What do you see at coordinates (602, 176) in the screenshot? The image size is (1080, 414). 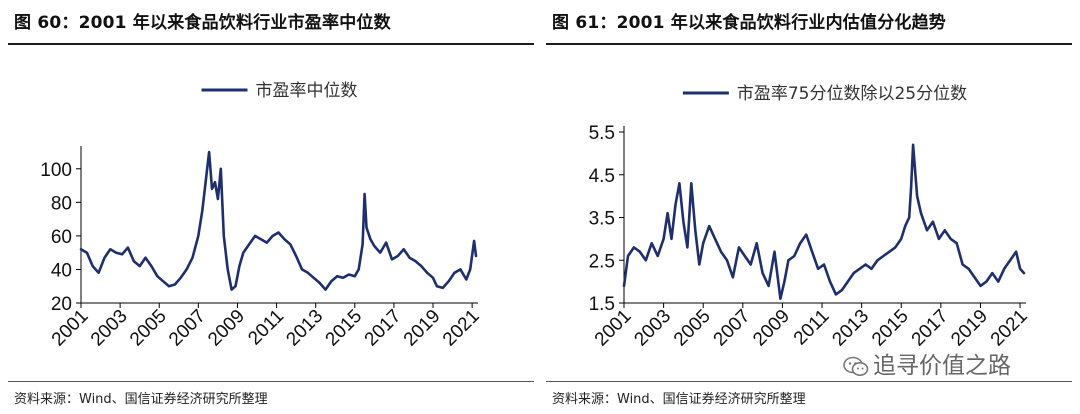 I see `y-tick-label: 4.5` at bounding box center [602, 176].